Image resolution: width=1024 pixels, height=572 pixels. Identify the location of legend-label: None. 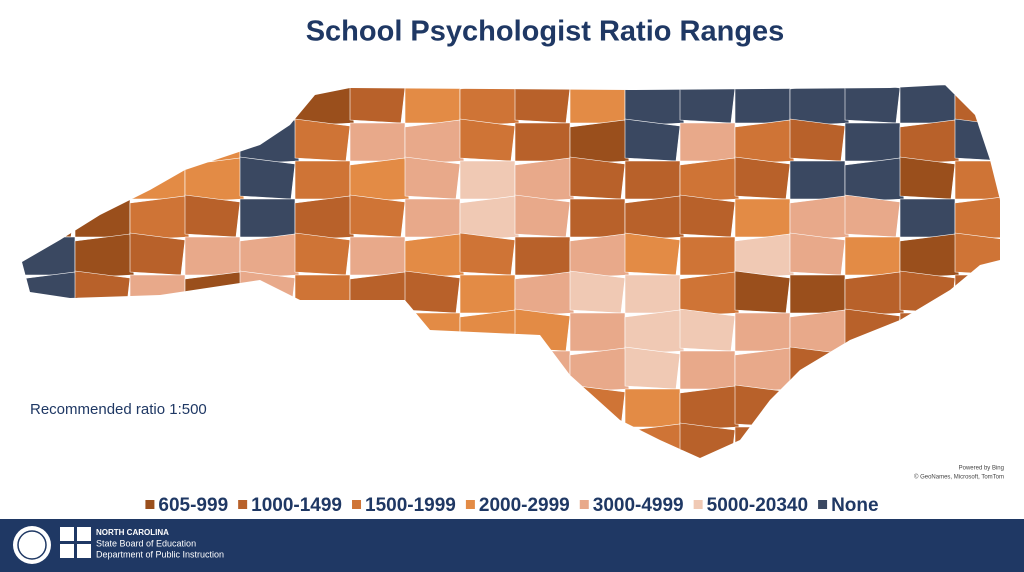
(855, 505).